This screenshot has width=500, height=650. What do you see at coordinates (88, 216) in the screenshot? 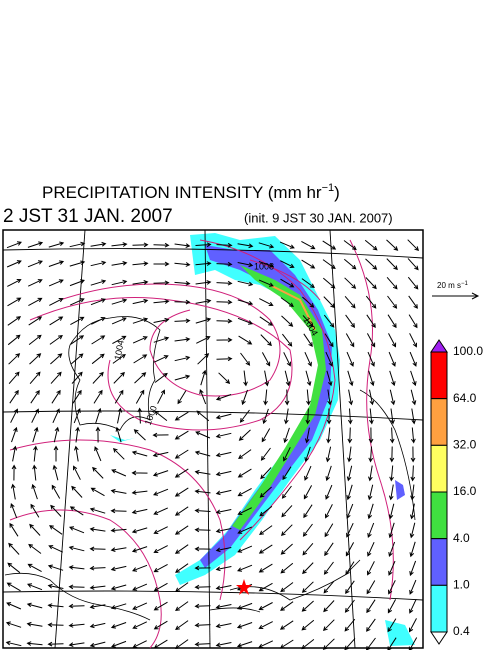
I see `time: 2 JST 31 JAN. 2007` at bounding box center [88, 216].